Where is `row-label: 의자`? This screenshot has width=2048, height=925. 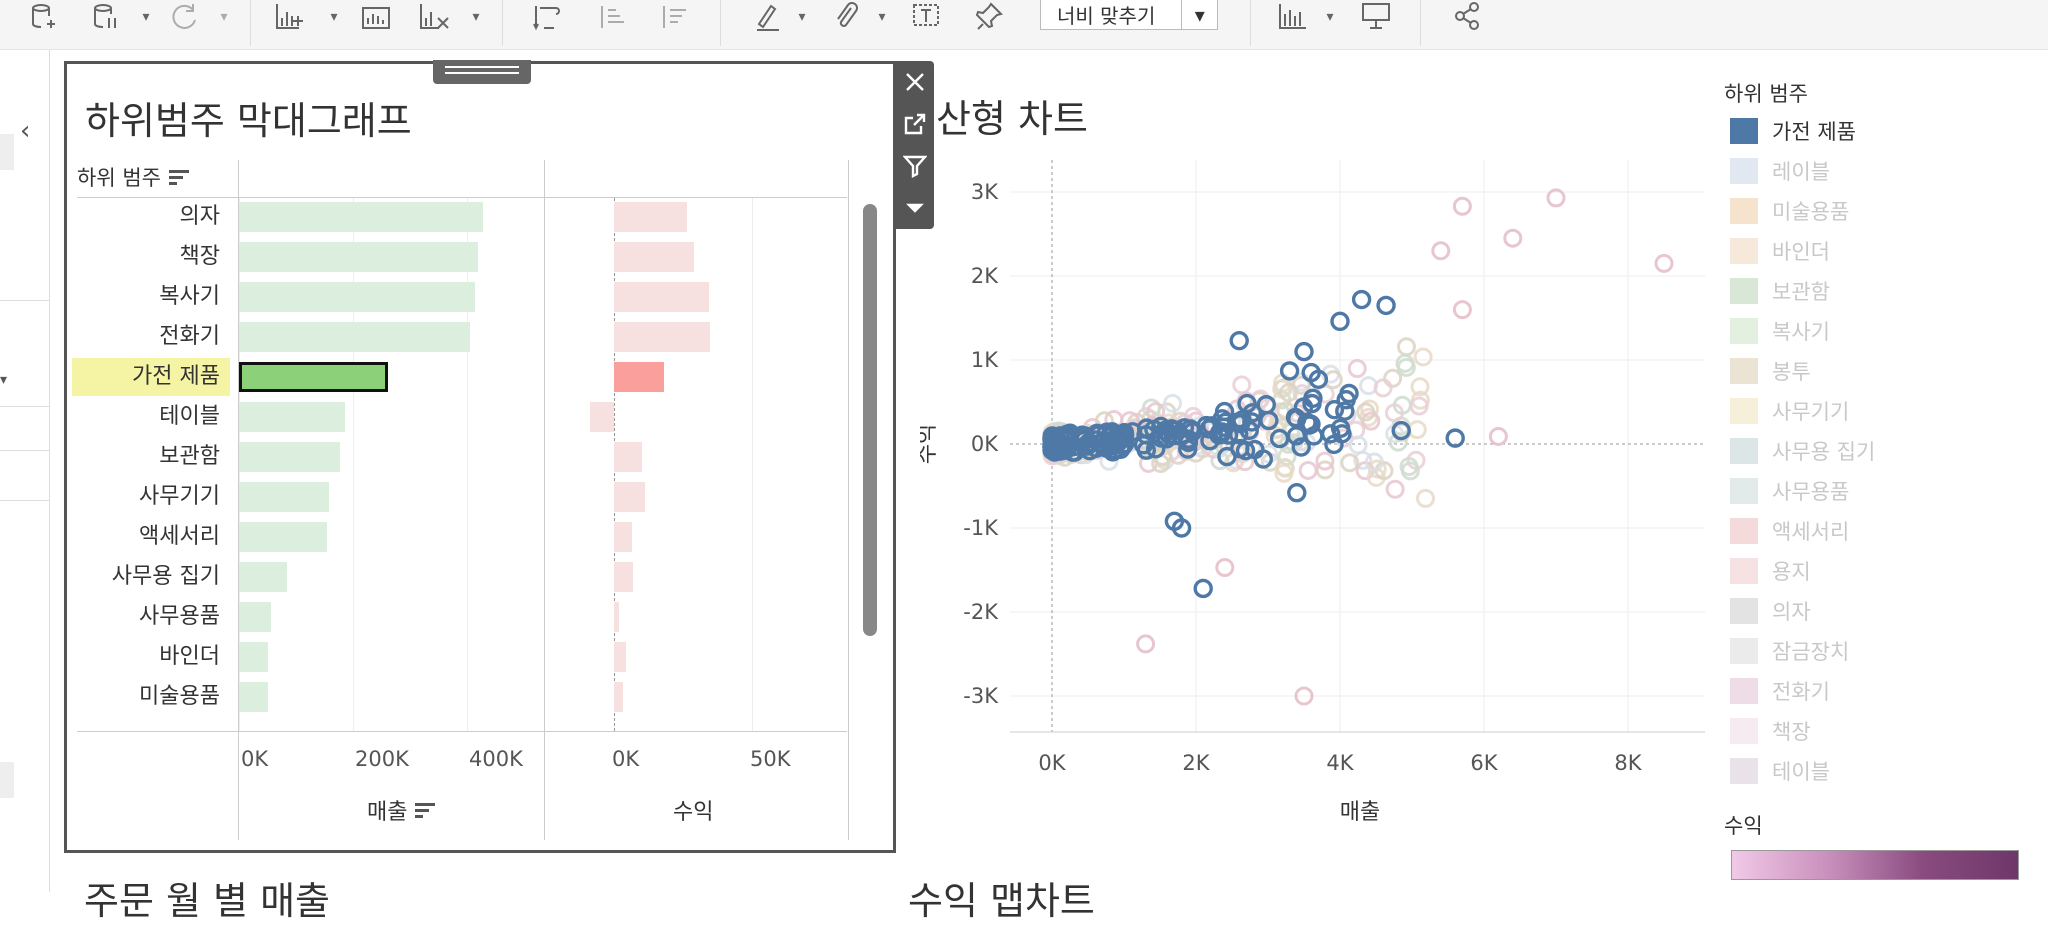
row-label: 의자 is located at coordinates (199, 216).